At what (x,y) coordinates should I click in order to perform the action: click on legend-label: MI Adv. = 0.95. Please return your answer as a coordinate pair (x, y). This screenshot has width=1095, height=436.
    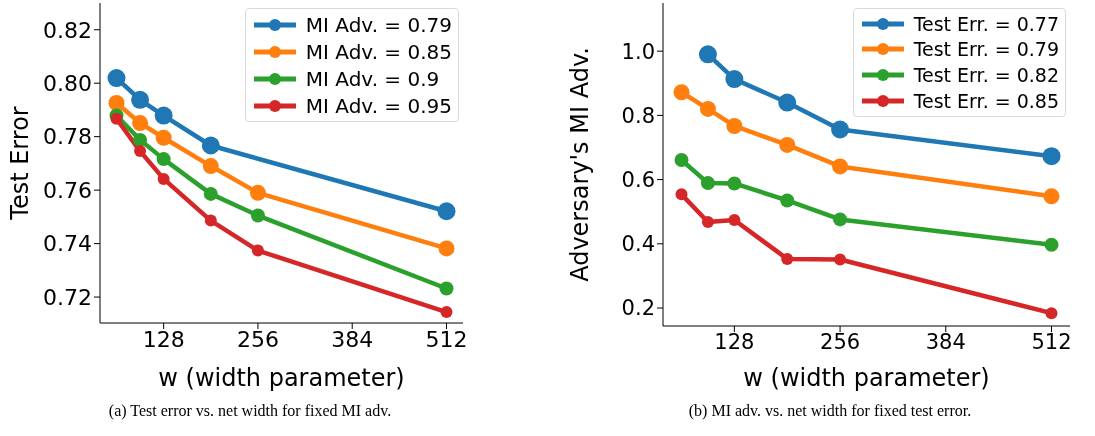
    Looking at the image, I should click on (378, 105).